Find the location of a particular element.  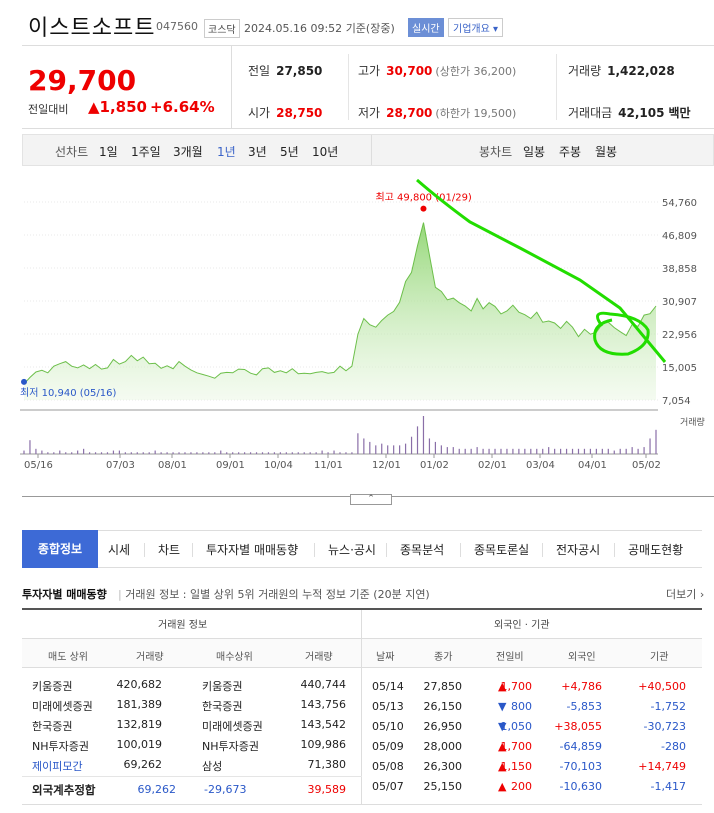

table-cell: 1,050 is located at coordinates (516, 726).